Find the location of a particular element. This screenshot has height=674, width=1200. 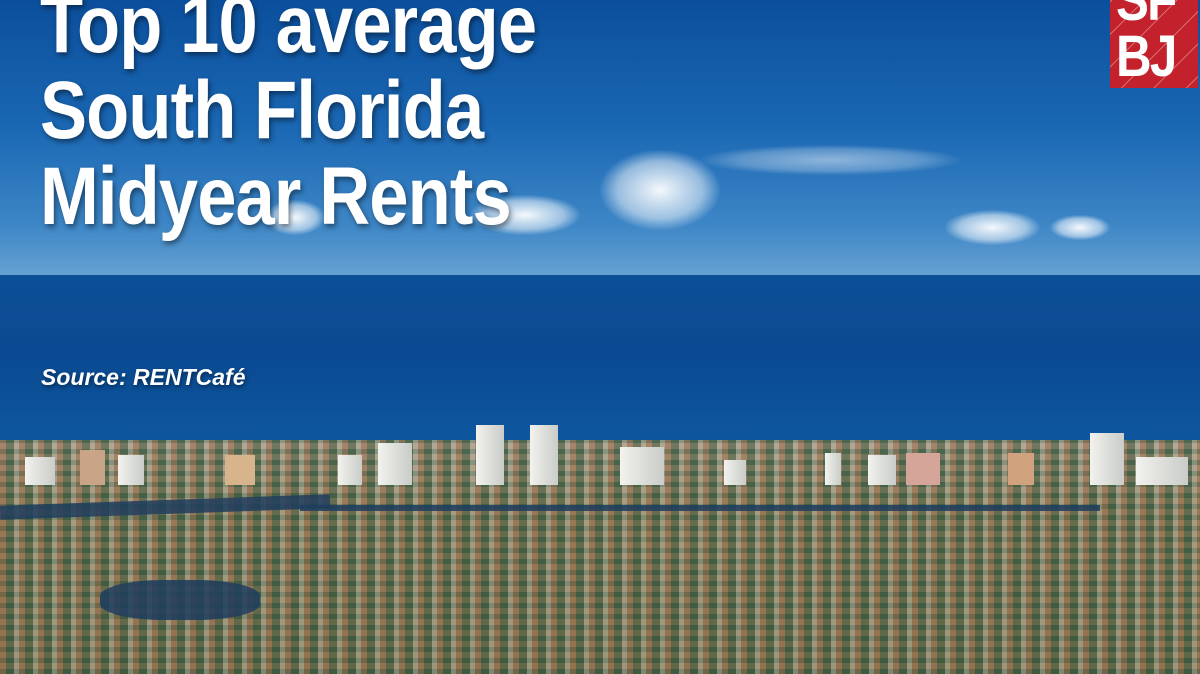

sfbj-logo: SF BJ is located at coordinates (1154, 44).